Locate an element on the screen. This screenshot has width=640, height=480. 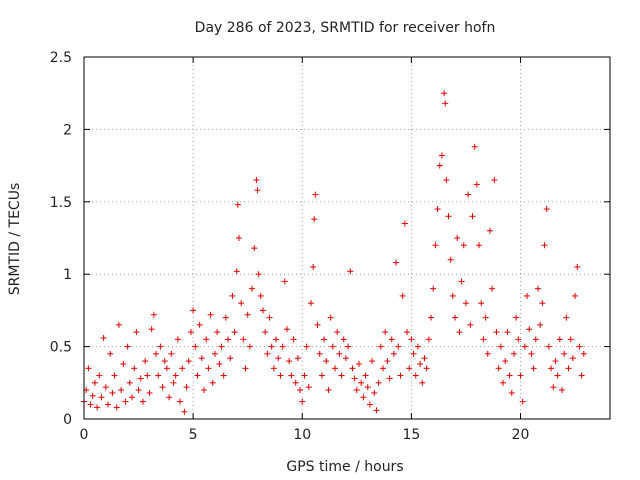
y-tick-label: 0.5 is located at coordinates (61, 348).